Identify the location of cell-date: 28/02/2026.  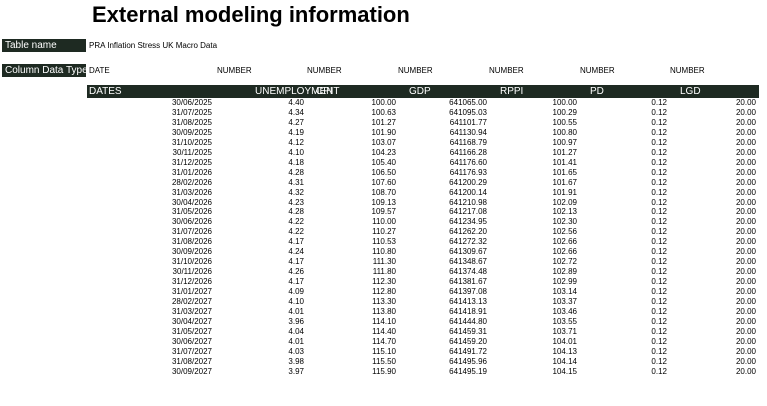
(191, 182).